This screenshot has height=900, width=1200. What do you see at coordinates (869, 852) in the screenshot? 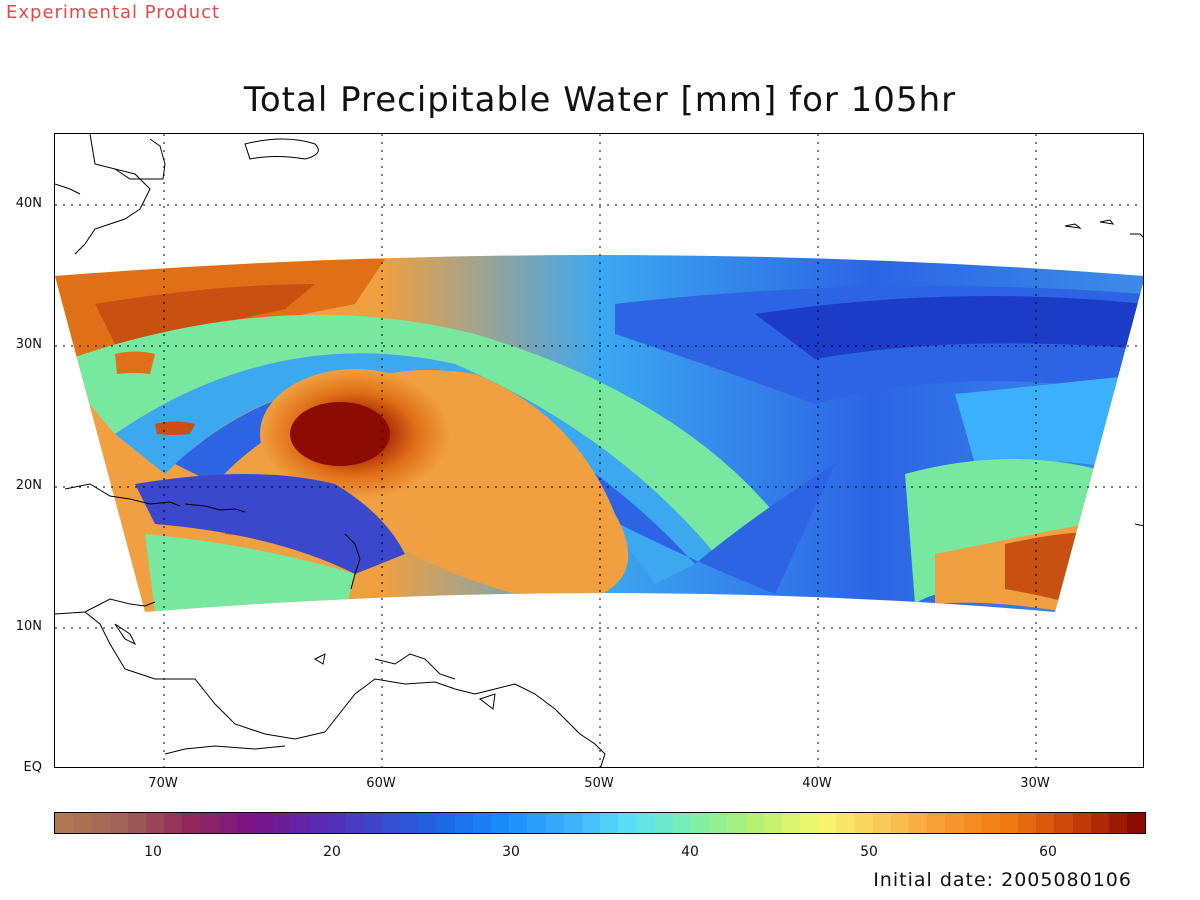
I see `colorbar-tick-50: 50` at bounding box center [869, 852].